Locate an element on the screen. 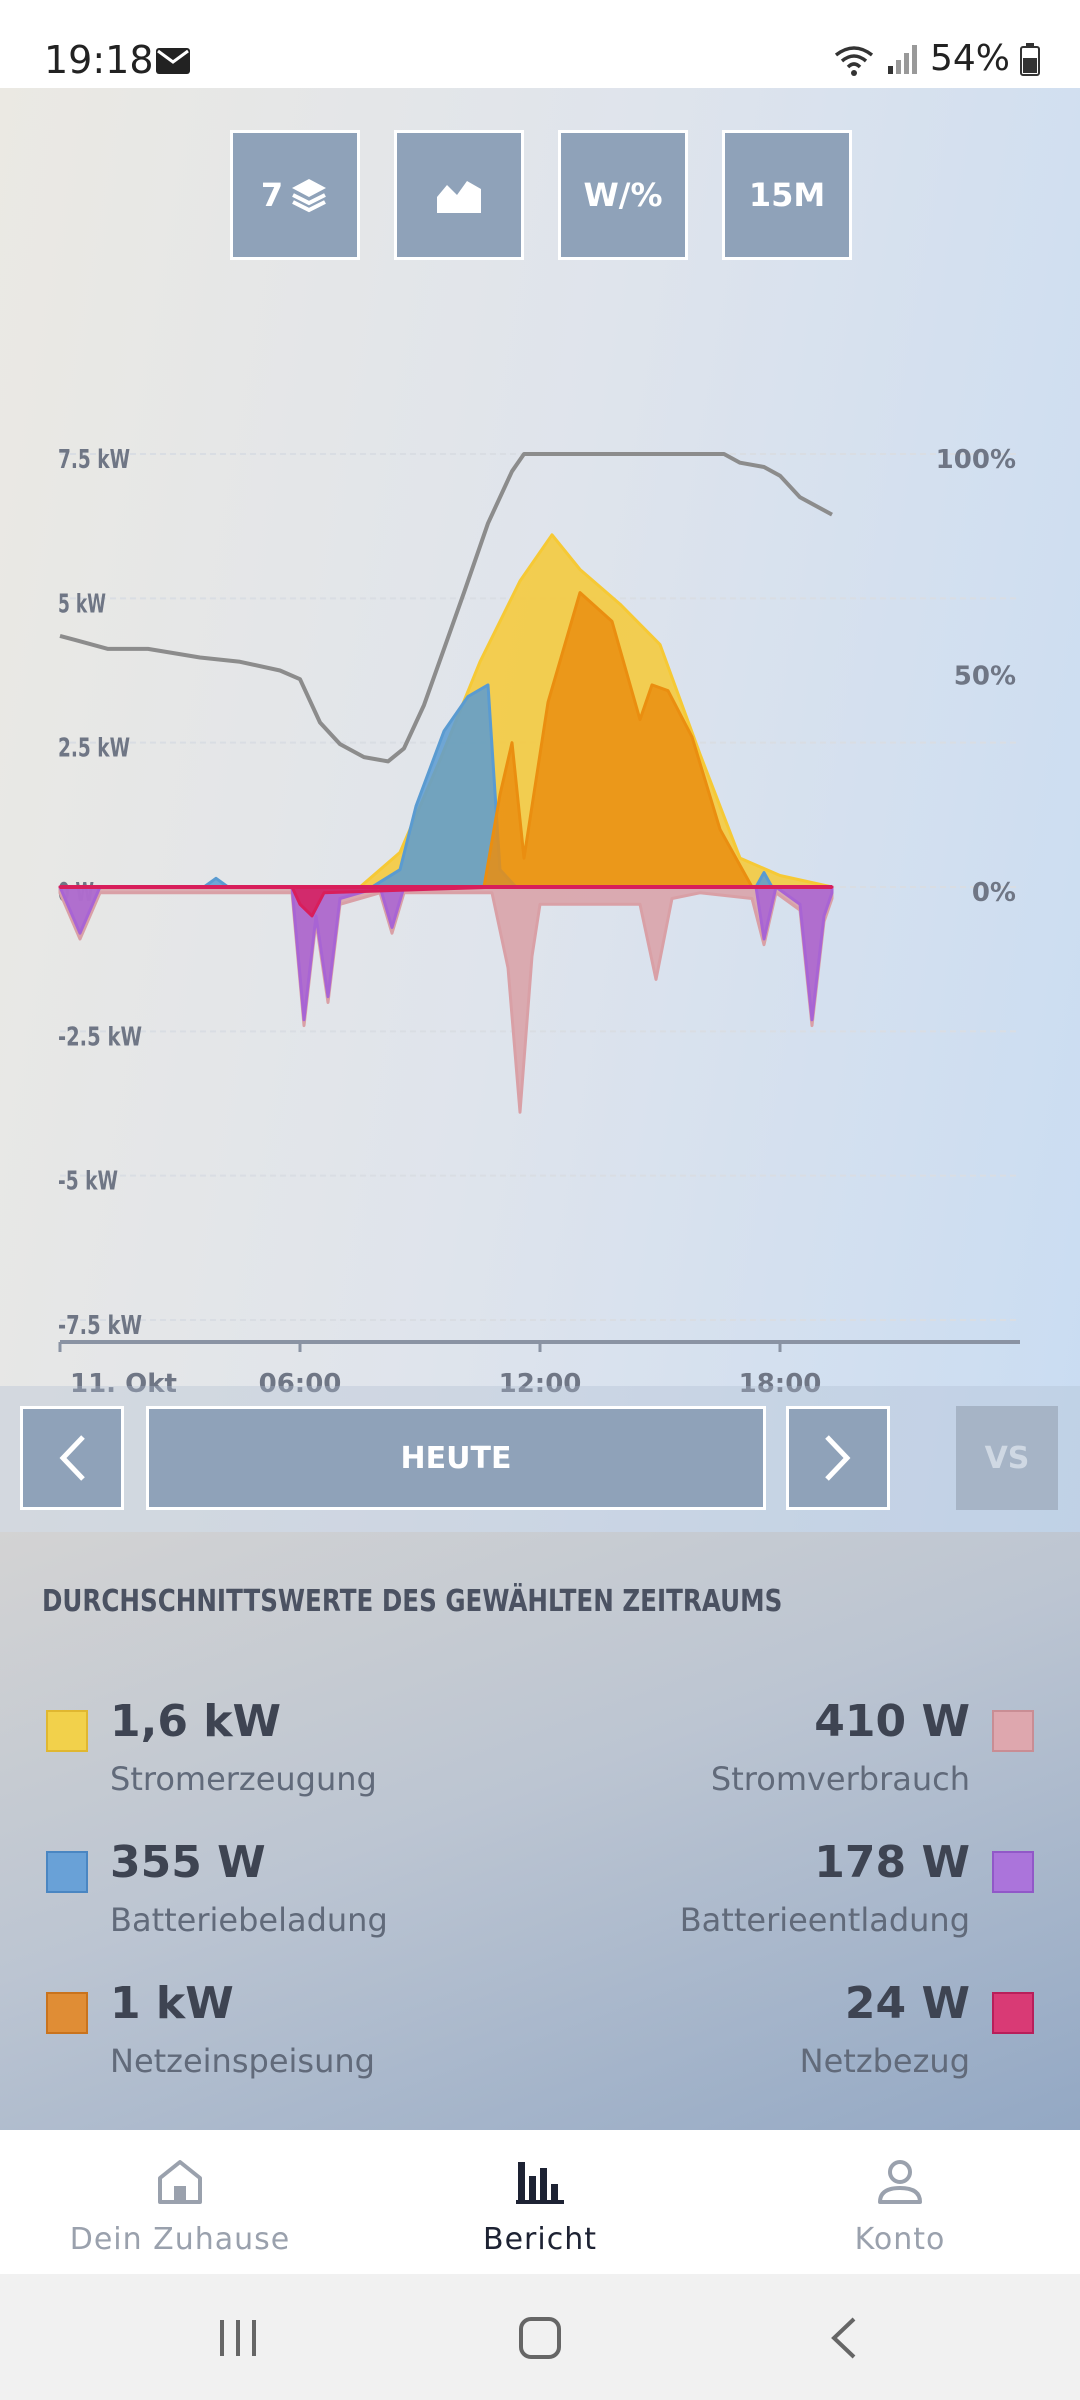 The height and width of the screenshot is (2400, 1080). legend-label: Batteriebeladung is located at coordinates (249, 1920).